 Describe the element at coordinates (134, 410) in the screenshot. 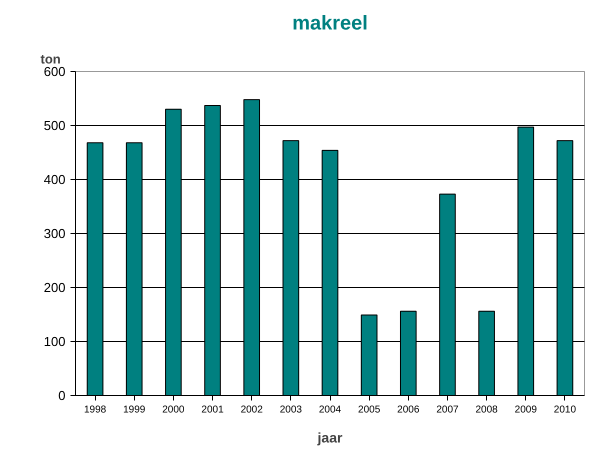

I see `x-tick-label: 1999` at that location.